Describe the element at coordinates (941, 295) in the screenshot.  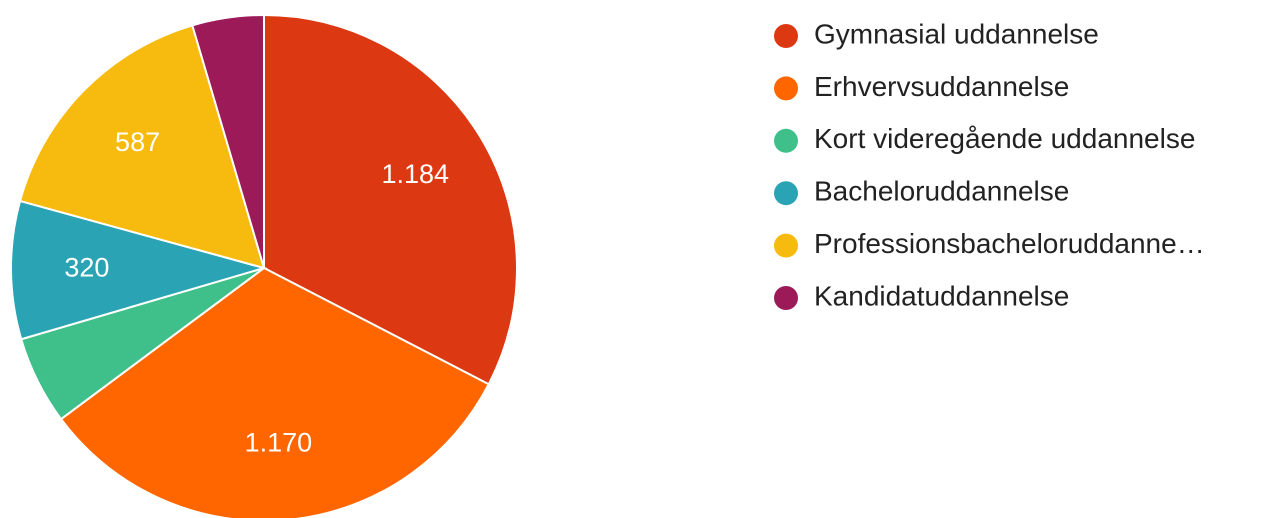
I see `legend-label: Kandidatuddannelse` at that location.